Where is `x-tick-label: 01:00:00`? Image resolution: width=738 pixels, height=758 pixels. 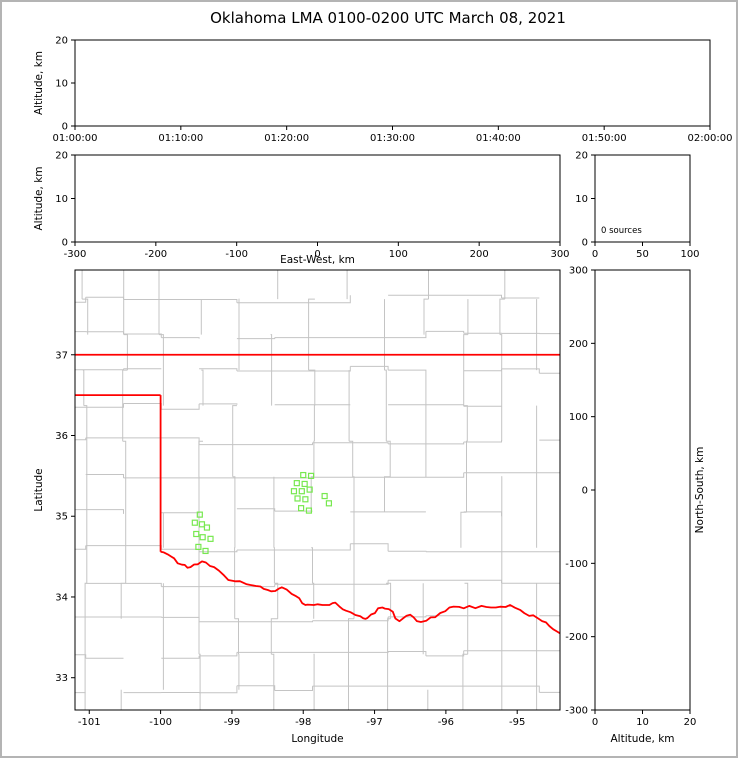
x-tick-label: 01:00:00 is located at coordinates (75, 138).